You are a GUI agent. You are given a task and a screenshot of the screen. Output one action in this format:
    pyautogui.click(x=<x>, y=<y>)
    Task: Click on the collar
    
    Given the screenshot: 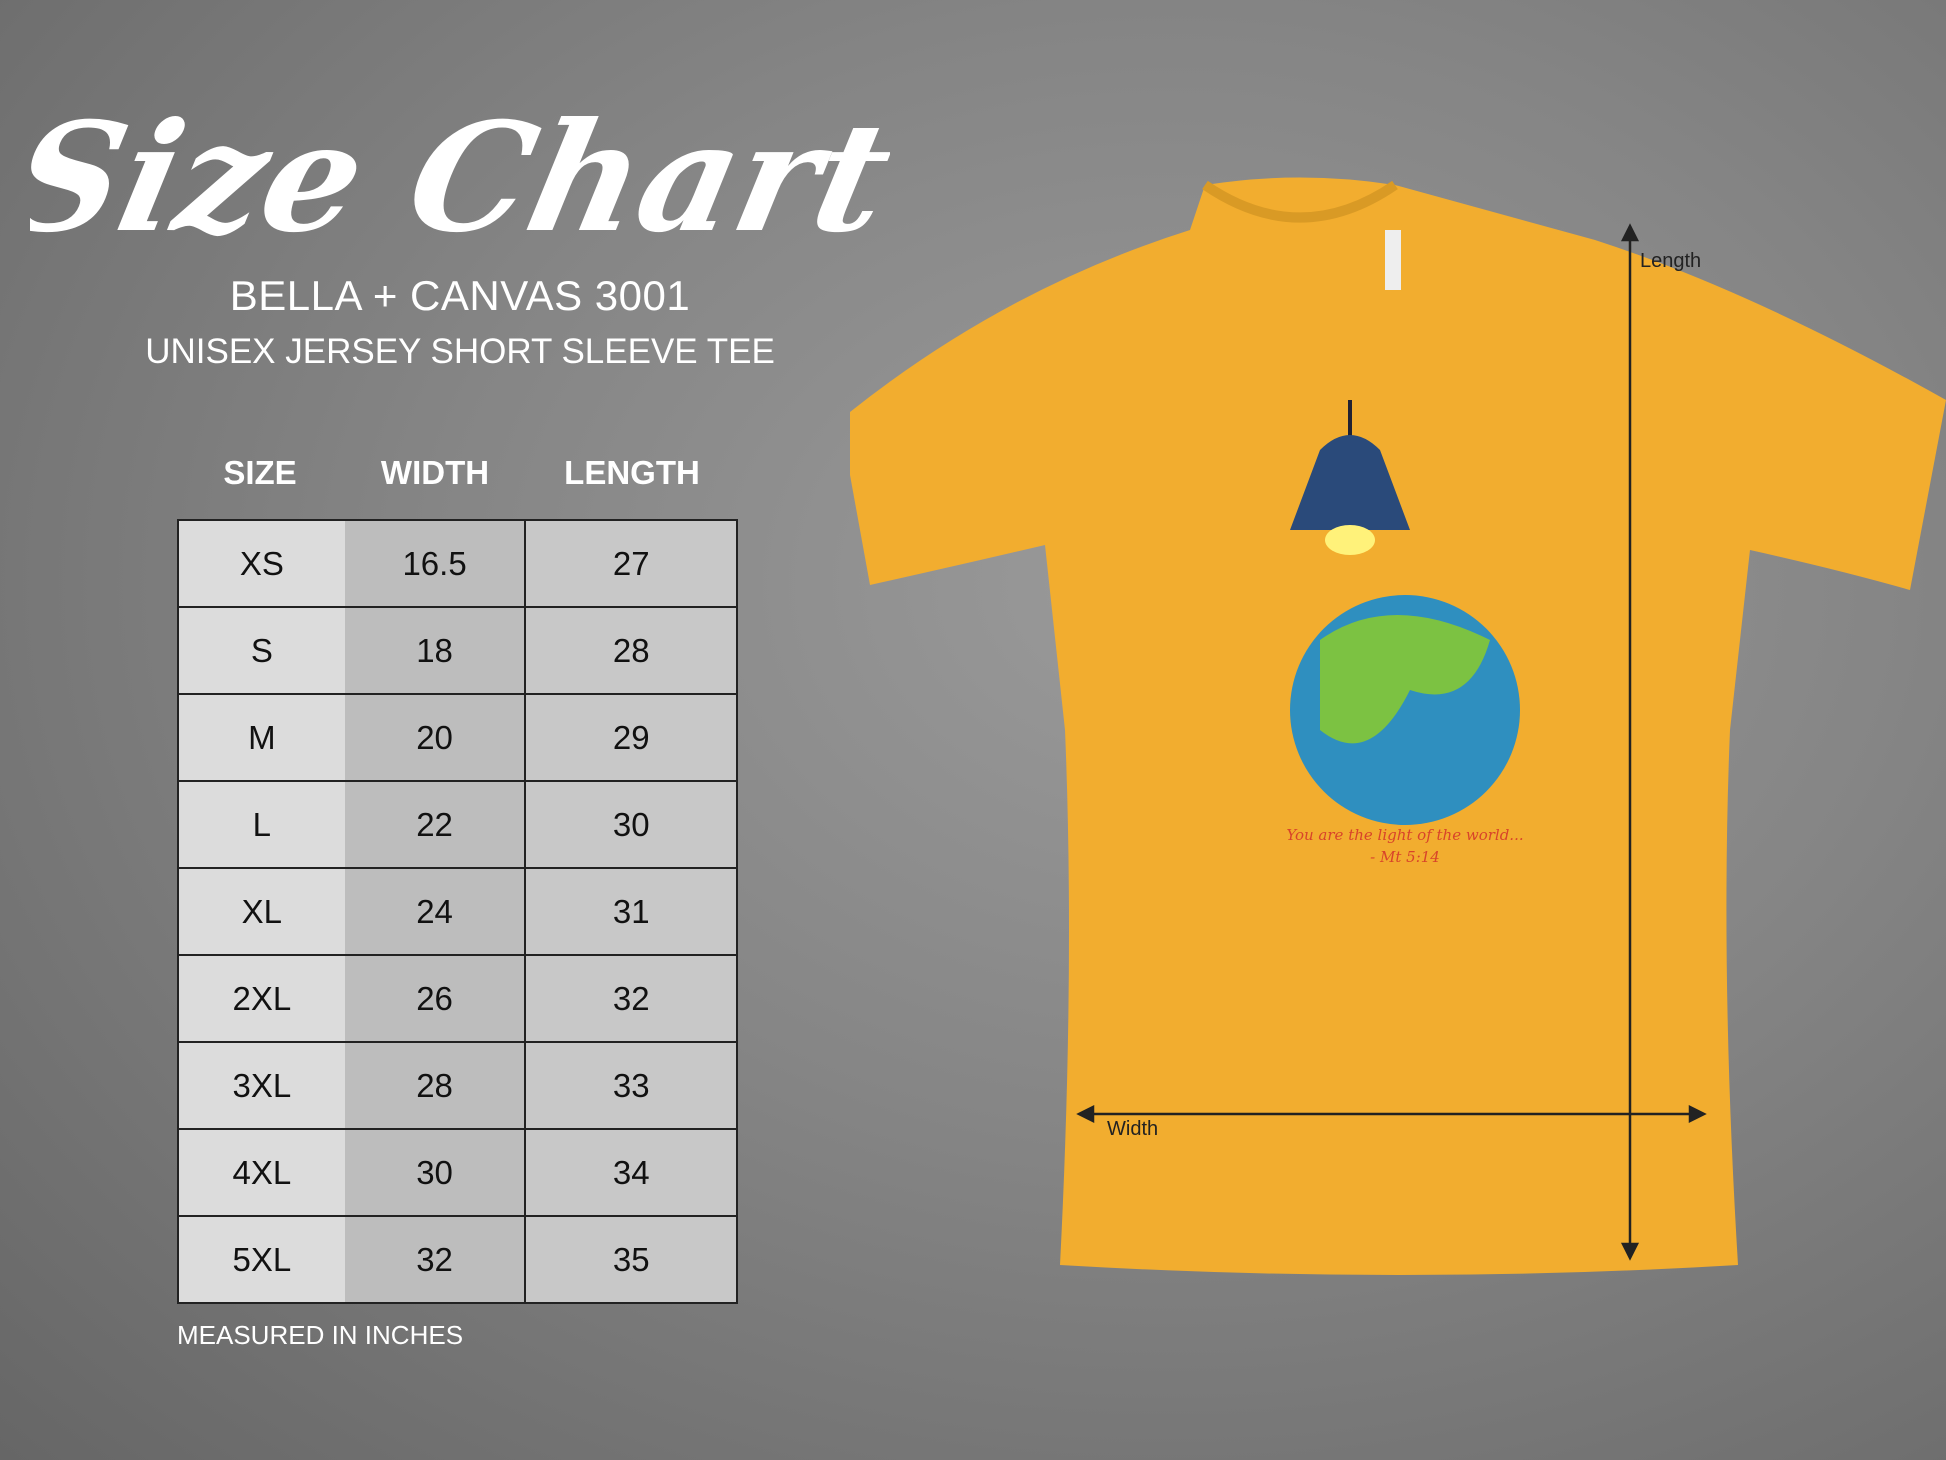 What is the action you would take?
    pyautogui.click(x=1300, y=201)
    